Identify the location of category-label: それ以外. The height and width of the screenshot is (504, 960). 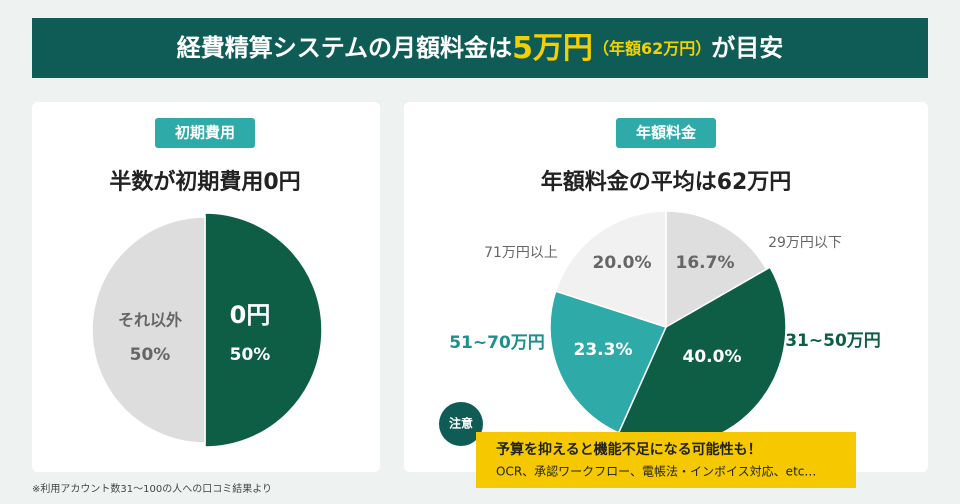
(150, 320).